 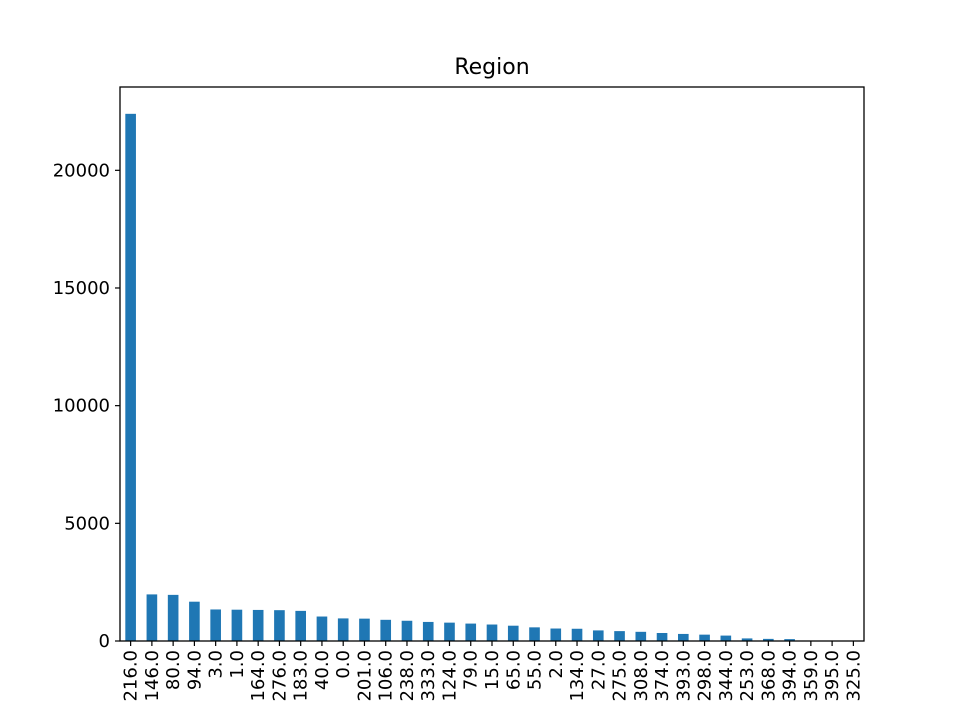 What do you see at coordinates (577, 676) in the screenshot?
I see `x-tick-label: 134.0` at bounding box center [577, 676].